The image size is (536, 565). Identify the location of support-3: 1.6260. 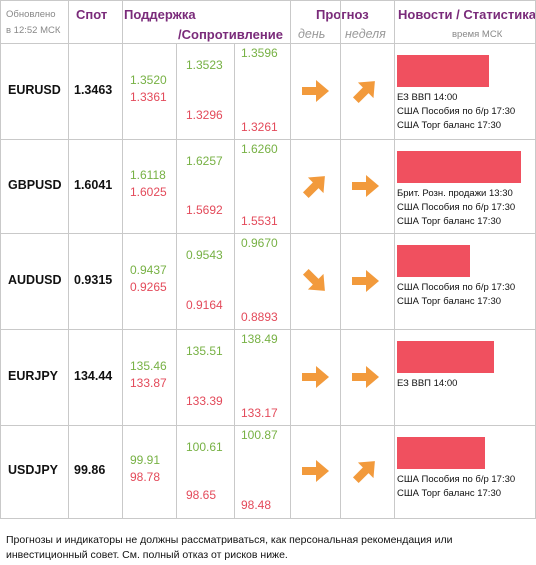
(259, 149).